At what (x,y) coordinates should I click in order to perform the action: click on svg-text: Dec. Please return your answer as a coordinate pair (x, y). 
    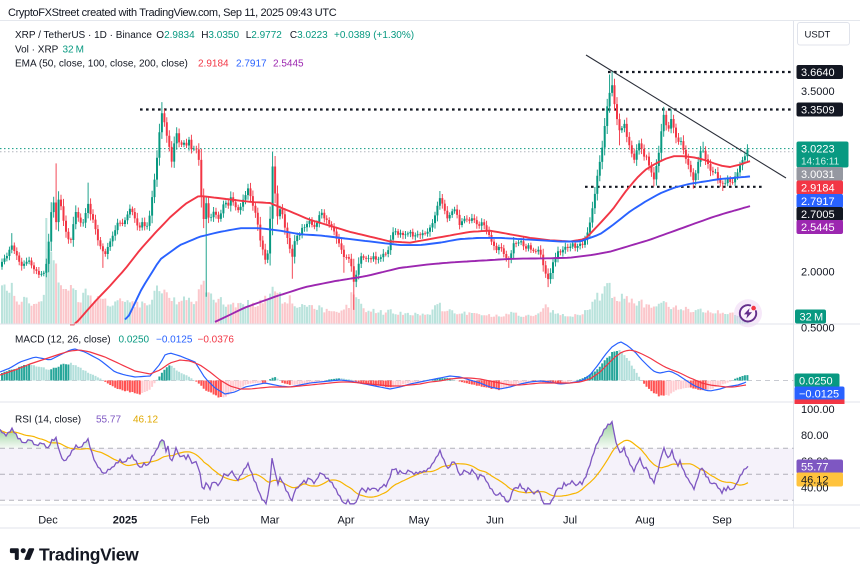
    Looking at the image, I should click on (48, 521).